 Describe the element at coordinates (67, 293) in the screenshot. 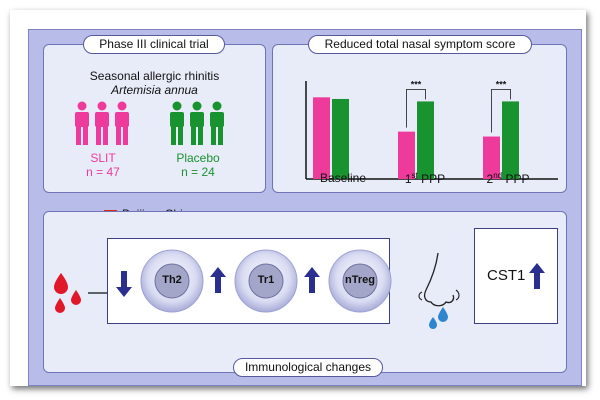

I see `blood-drops-icon` at that location.